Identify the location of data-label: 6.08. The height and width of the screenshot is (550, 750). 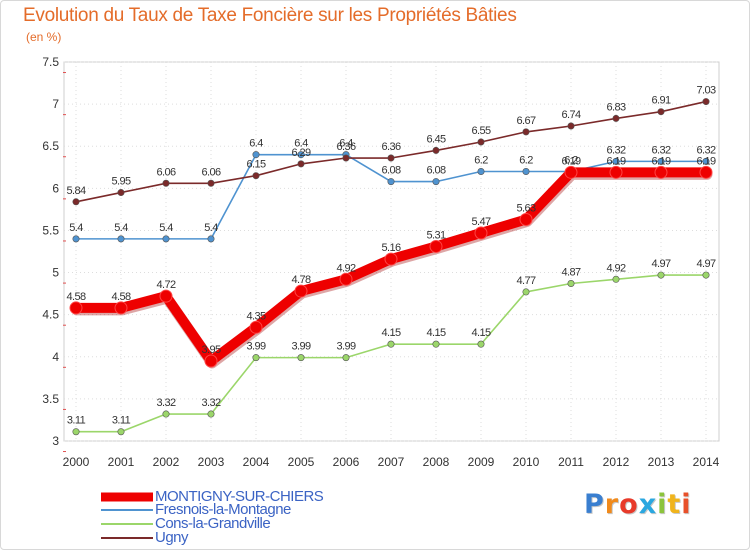
(390, 171).